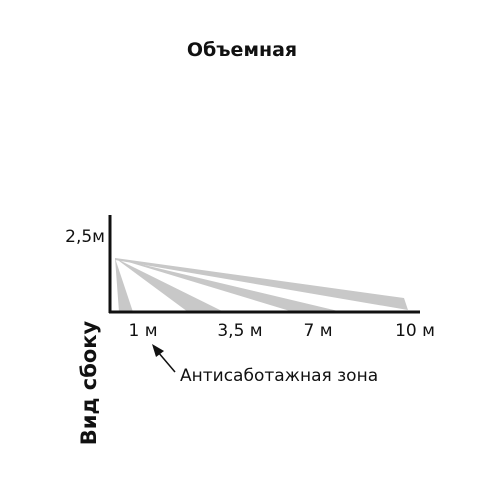 Image resolution: width=495 pixels, height=495 pixels. I want to click on distance-label: 7 м, so click(317, 331).